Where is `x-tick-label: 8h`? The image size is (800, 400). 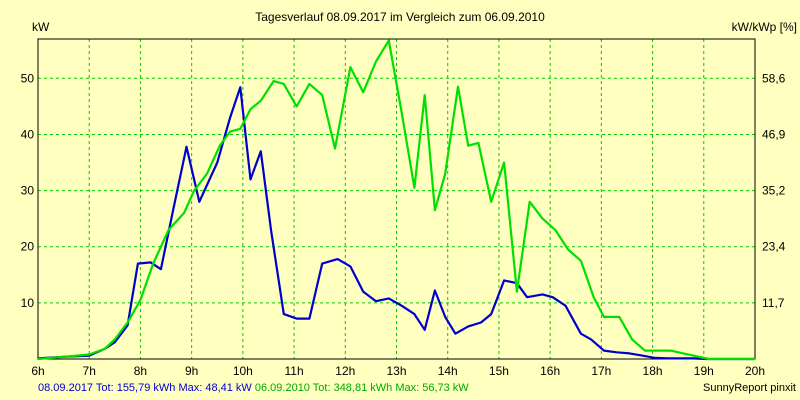
x-tick-label: 8h is located at coordinates (140, 371).